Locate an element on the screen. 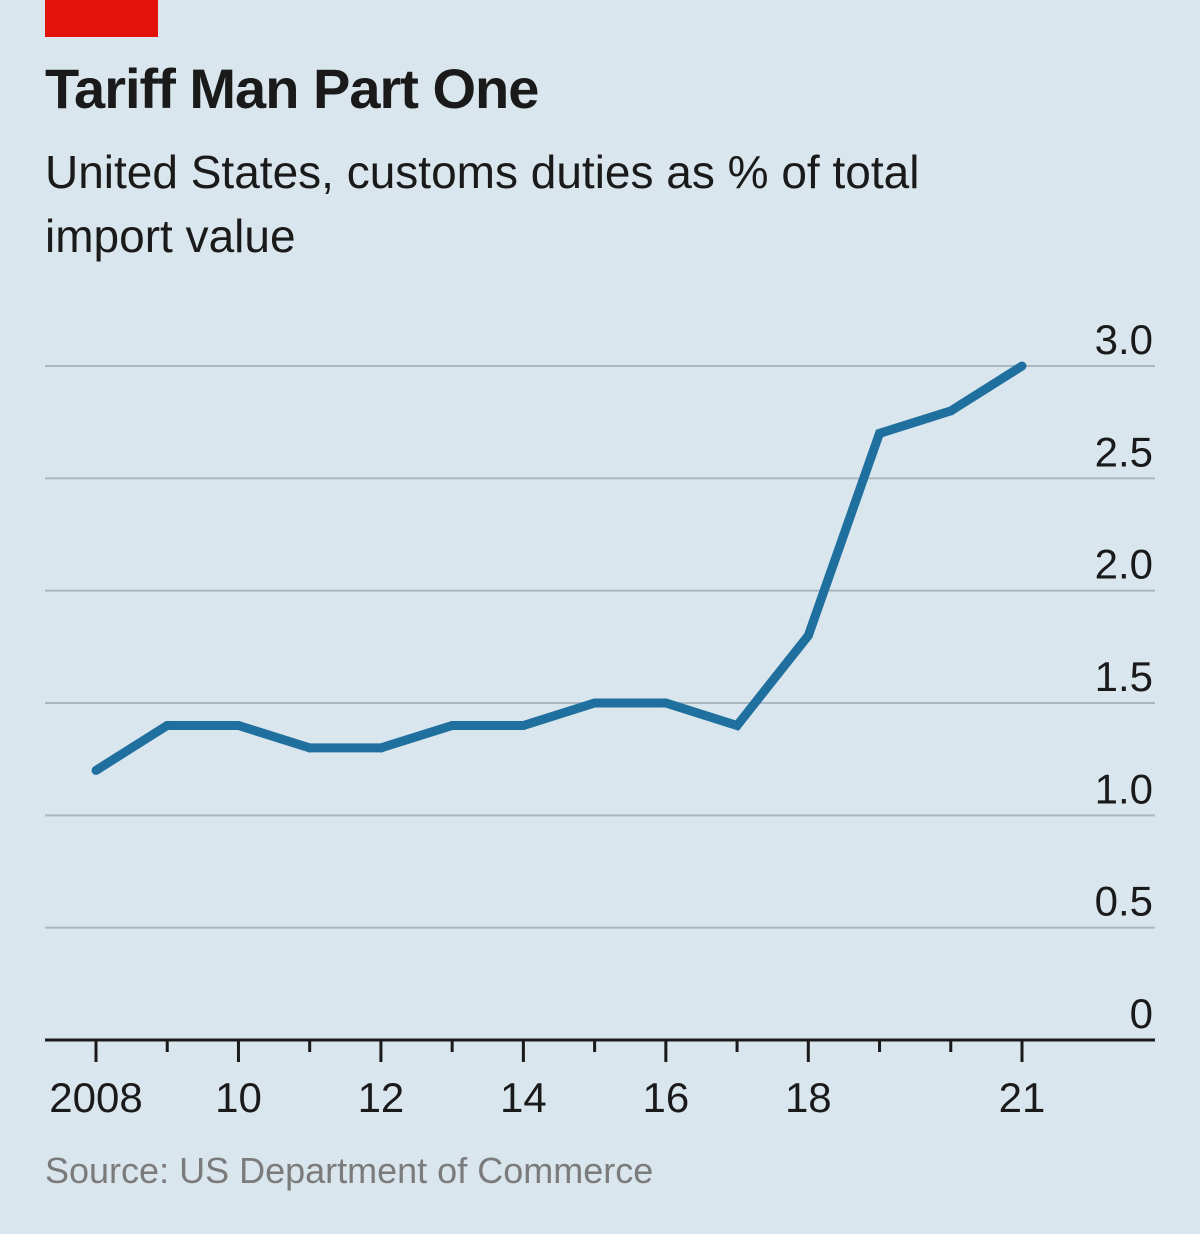 Image resolution: width=1200 pixels, height=1234 pixels. data-point-2012 is located at coordinates (381, 748).